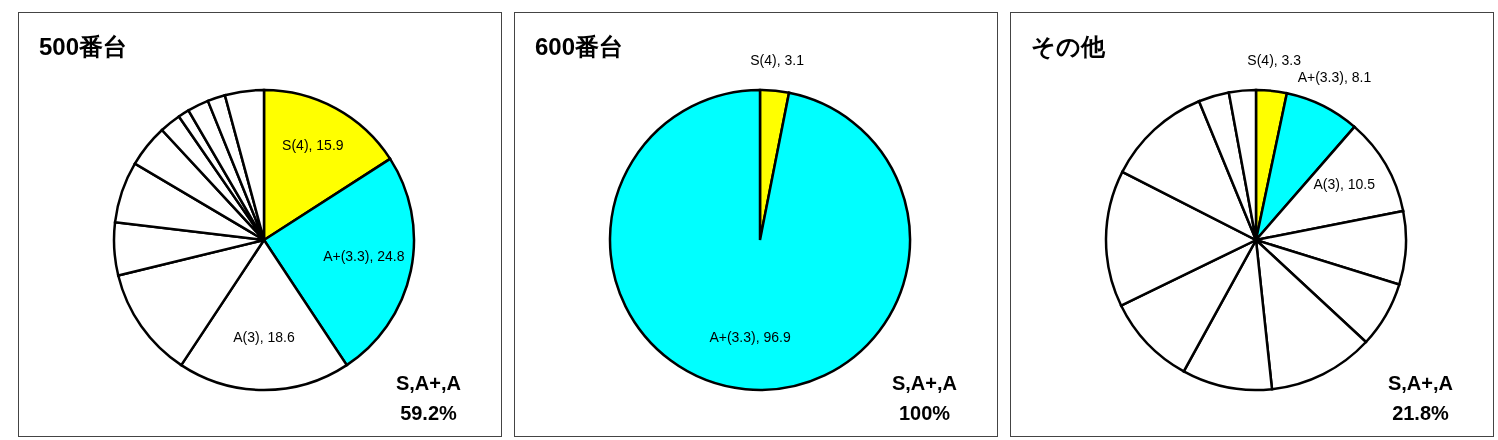 The image size is (1498, 440). Describe the element at coordinates (1344, 183) in the screenshot. I see `slice-label: A(3), 10.5` at that location.